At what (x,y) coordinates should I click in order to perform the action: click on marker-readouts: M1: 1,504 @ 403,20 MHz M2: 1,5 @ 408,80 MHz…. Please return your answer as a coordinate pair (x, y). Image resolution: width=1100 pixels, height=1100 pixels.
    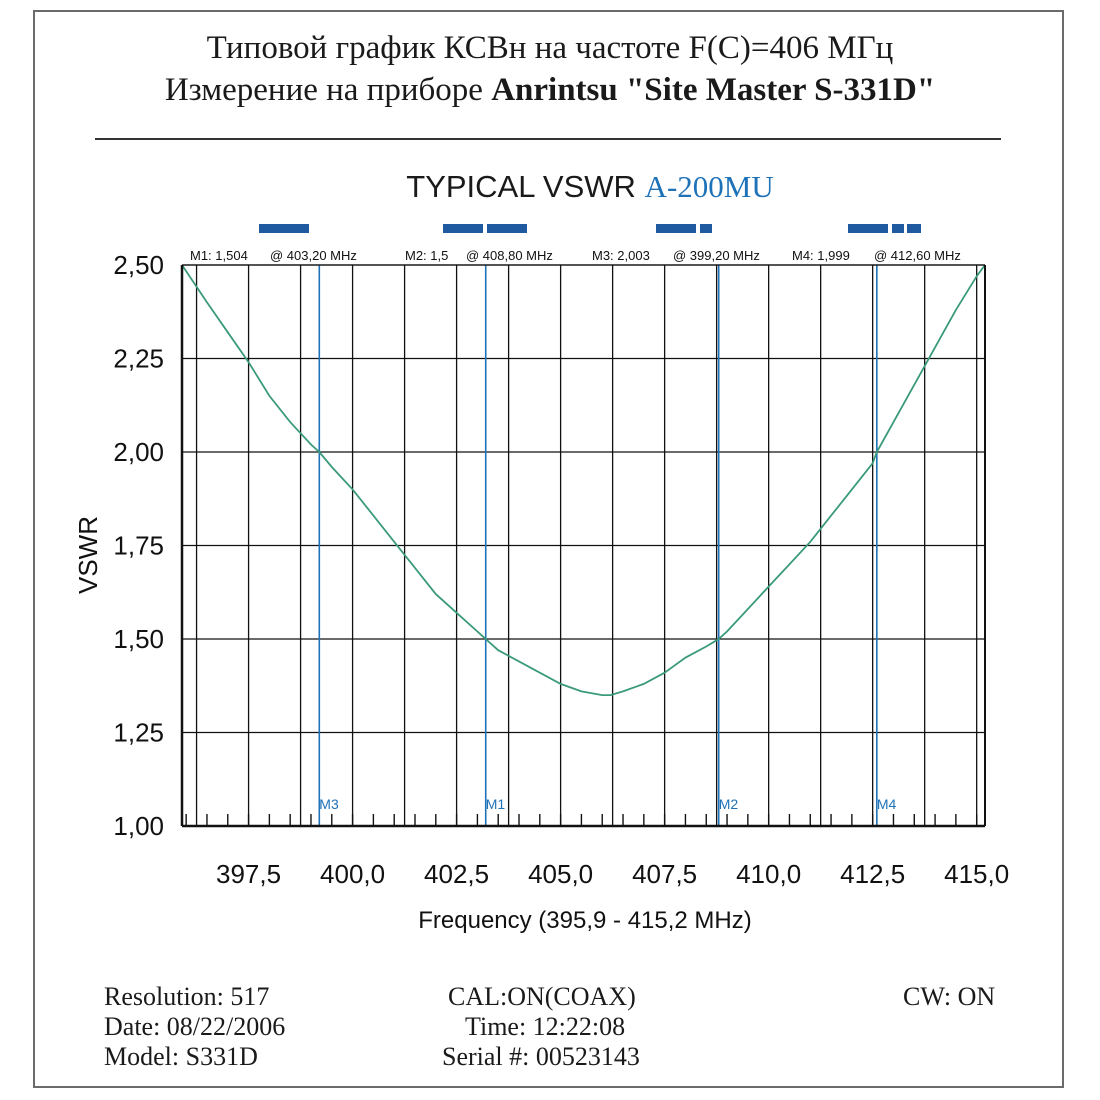
    Looking at the image, I should click on (575, 255).